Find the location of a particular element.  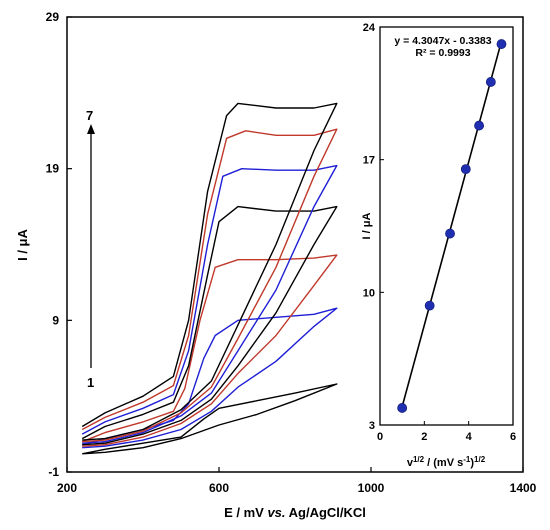

inset-points is located at coordinates (452, 226).